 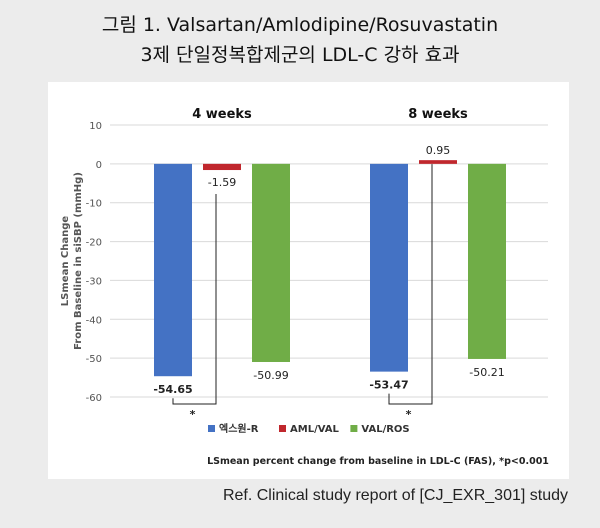 I want to click on legend-label: 엑스원-R, so click(x=239, y=428).